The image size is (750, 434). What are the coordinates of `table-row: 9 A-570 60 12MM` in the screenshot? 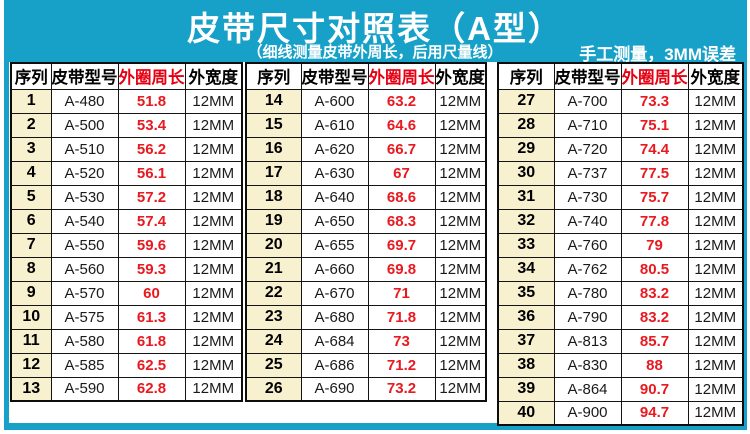 It's located at (126, 293).